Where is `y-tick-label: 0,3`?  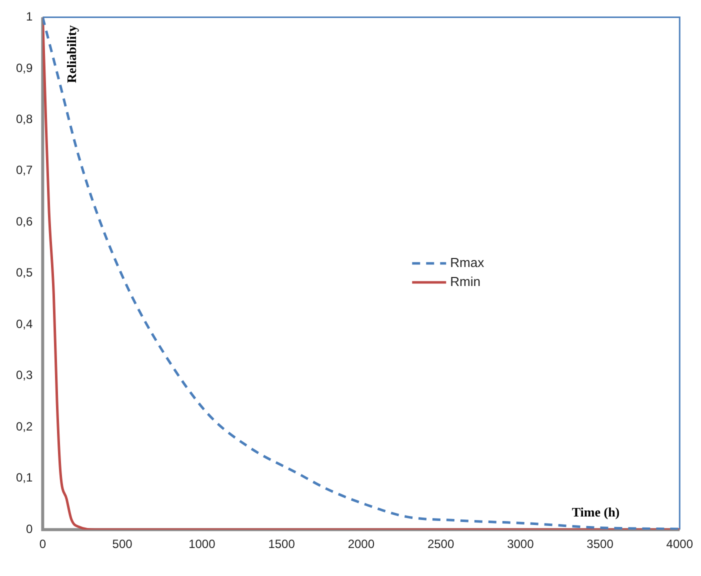 y-tick-label: 0,3 is located at coordinates (24, 375).